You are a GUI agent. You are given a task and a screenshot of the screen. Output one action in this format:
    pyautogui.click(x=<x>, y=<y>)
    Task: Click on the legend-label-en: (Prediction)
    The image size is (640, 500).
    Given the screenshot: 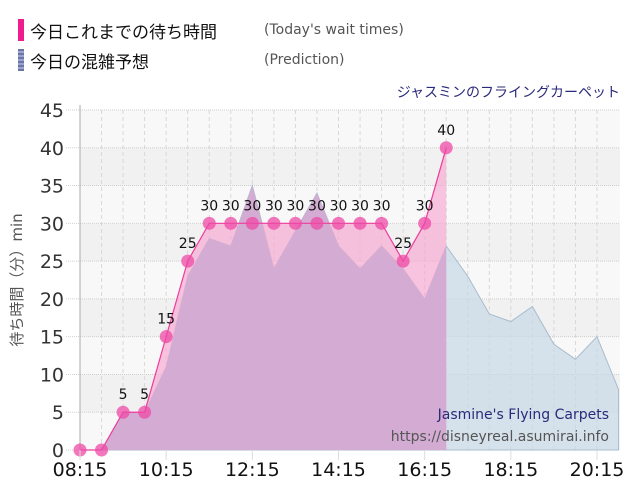 What is the action you would take?
    pyautogui.click(x=304, y=60)
    